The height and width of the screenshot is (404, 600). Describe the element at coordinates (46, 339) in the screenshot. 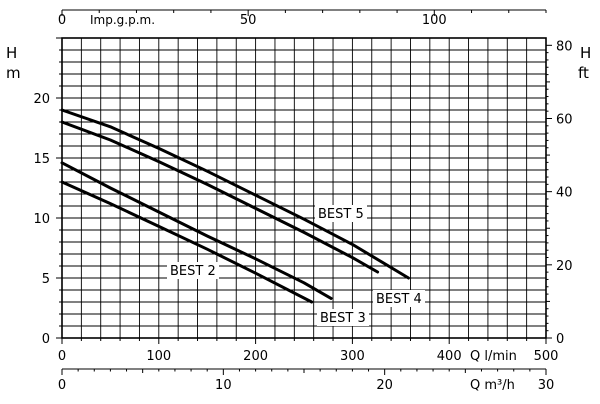

I see `y-axis-tick-label: 0` at that location.